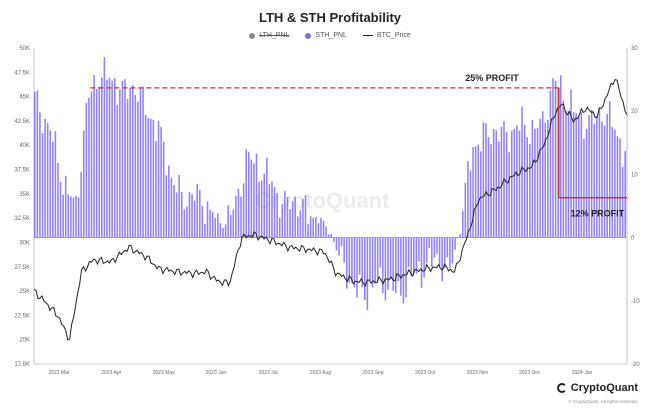 The width and height of the screenshot is (660, 408). What do you see at coordinates (308, 35) in the screenshot?
I see `legend-swatch-sth` at bounding box center [308, 35].